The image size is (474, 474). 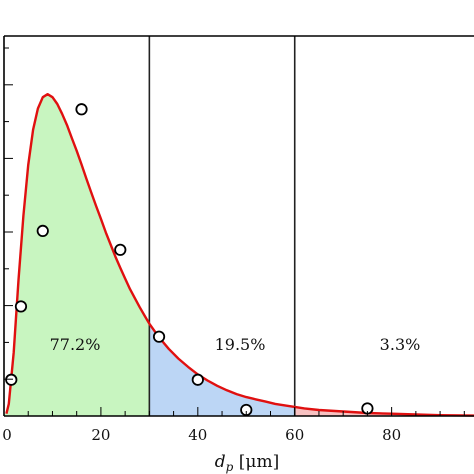 I want to click on x-tick-label: 40, so click(x=197, y=435).